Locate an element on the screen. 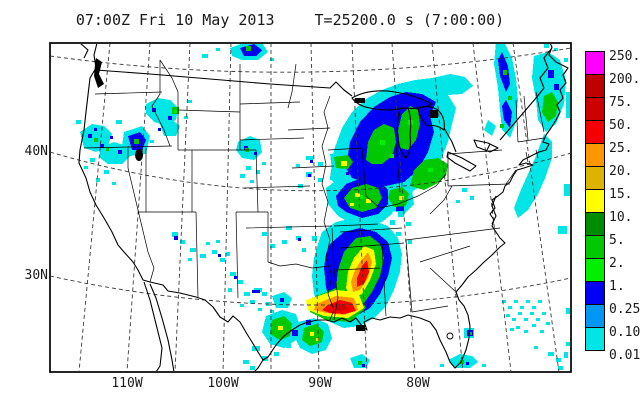 Image resolution: width=640 pixels, height=400 pixels. legend-boundary-label: 2. is located at coordinates (617, 263).